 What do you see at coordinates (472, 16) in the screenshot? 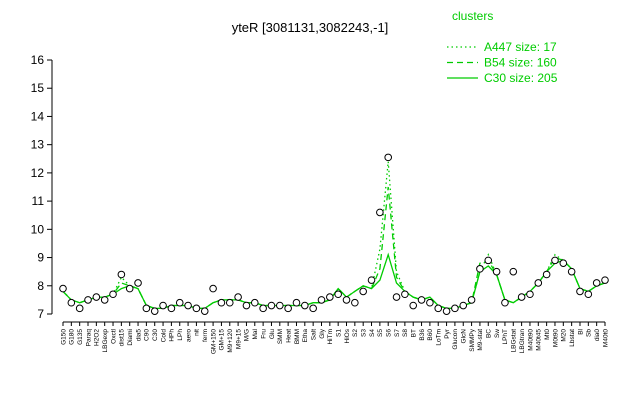
I see `legend-title: clusters` at bounding box center [472, 16].